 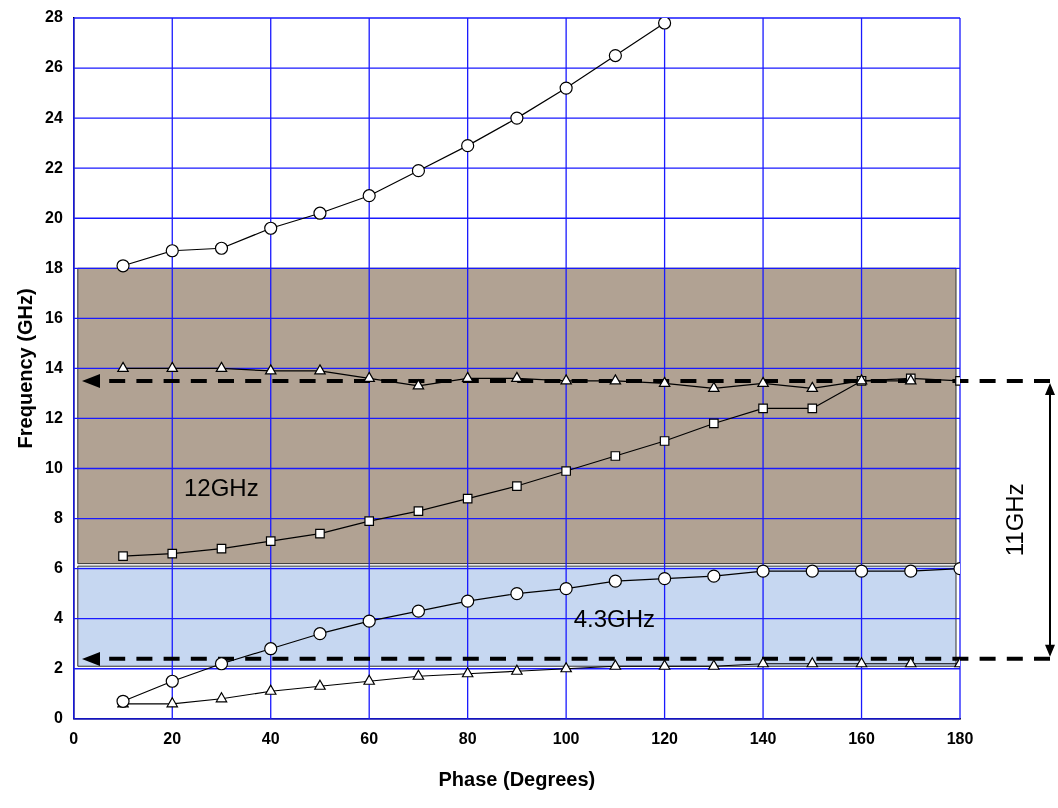 What do you see at coordinates (54, 317) in the screenshot?
I see `y-tick-label: 16` at bounding box center [54, 317].